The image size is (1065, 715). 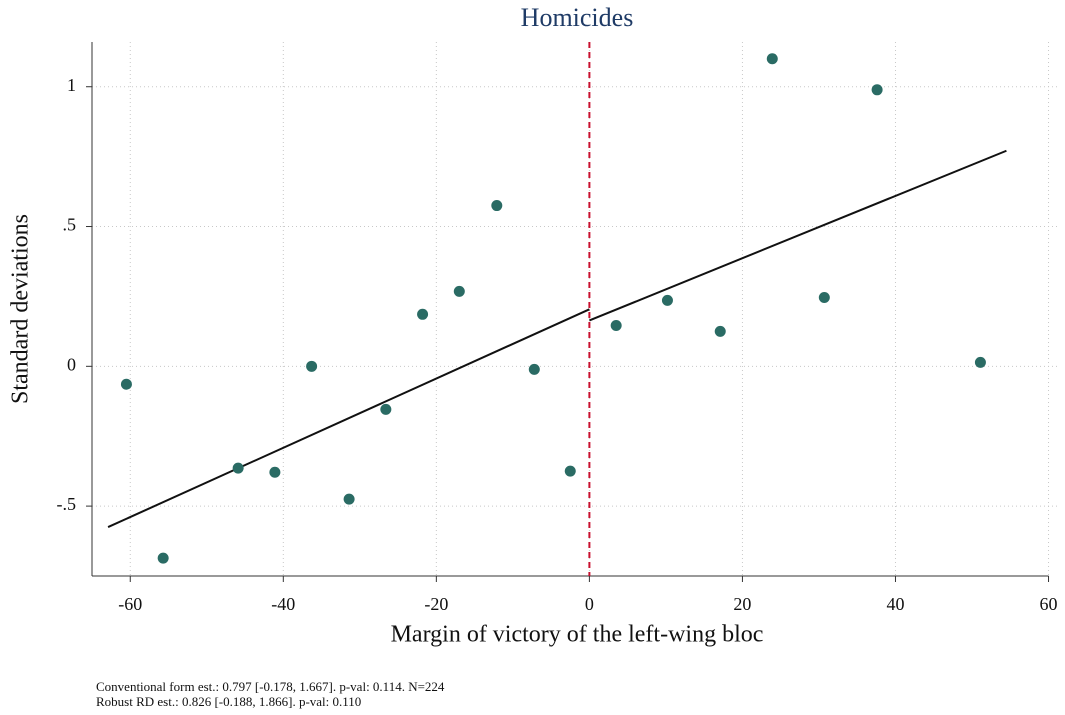 I want to click on y-tick-label: -.5, so click(x=67, y=504).